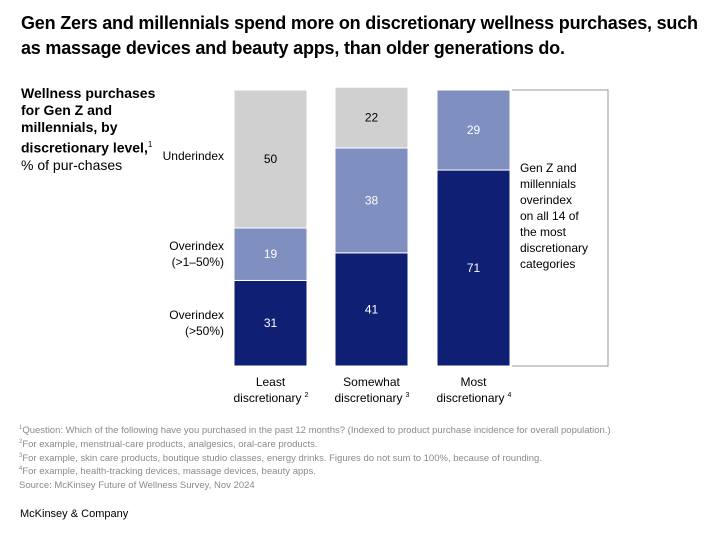 The image size is (727, 537). What do you see at coordinates (372, 309) in the screenshot?
I see `data-label-2-1: 41` at bounding box center [372, 309].